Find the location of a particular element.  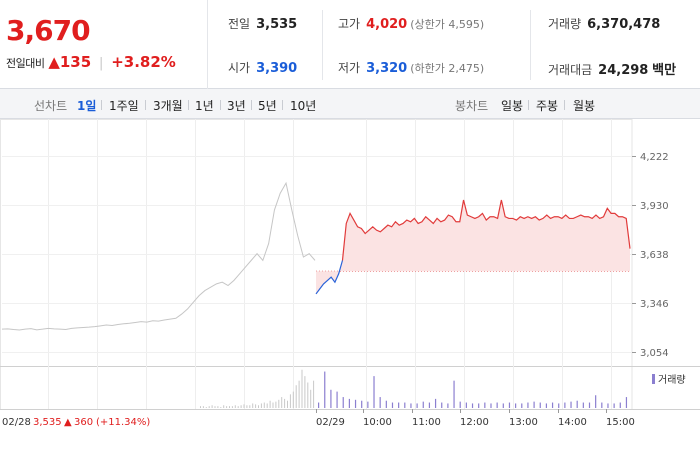

tab-3y: 3년 is located at coordinates (236, 106).